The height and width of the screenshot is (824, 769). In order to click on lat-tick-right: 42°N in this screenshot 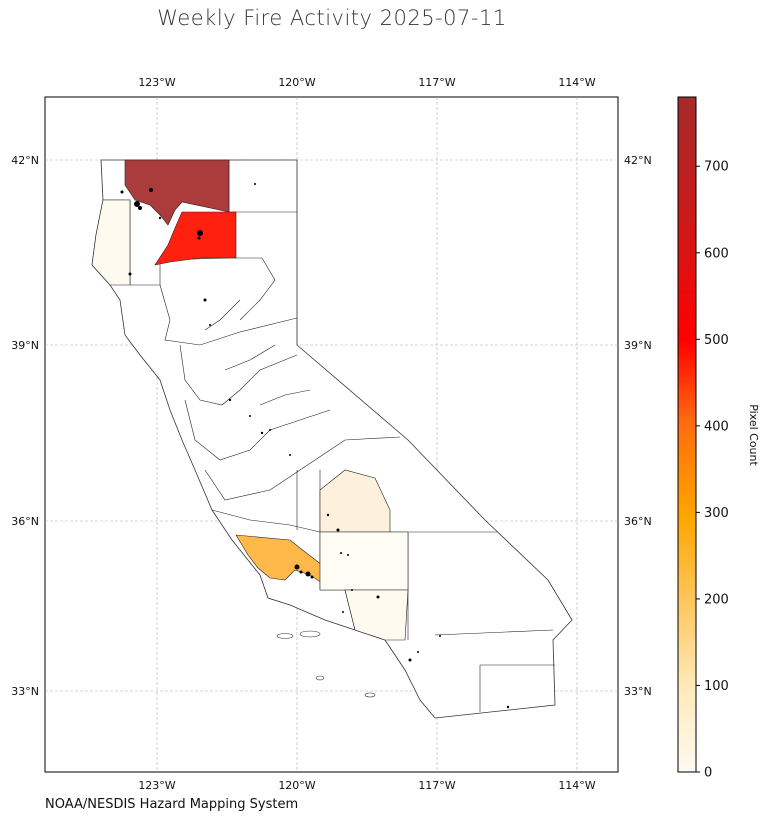, I will do `click(638, 160)`.